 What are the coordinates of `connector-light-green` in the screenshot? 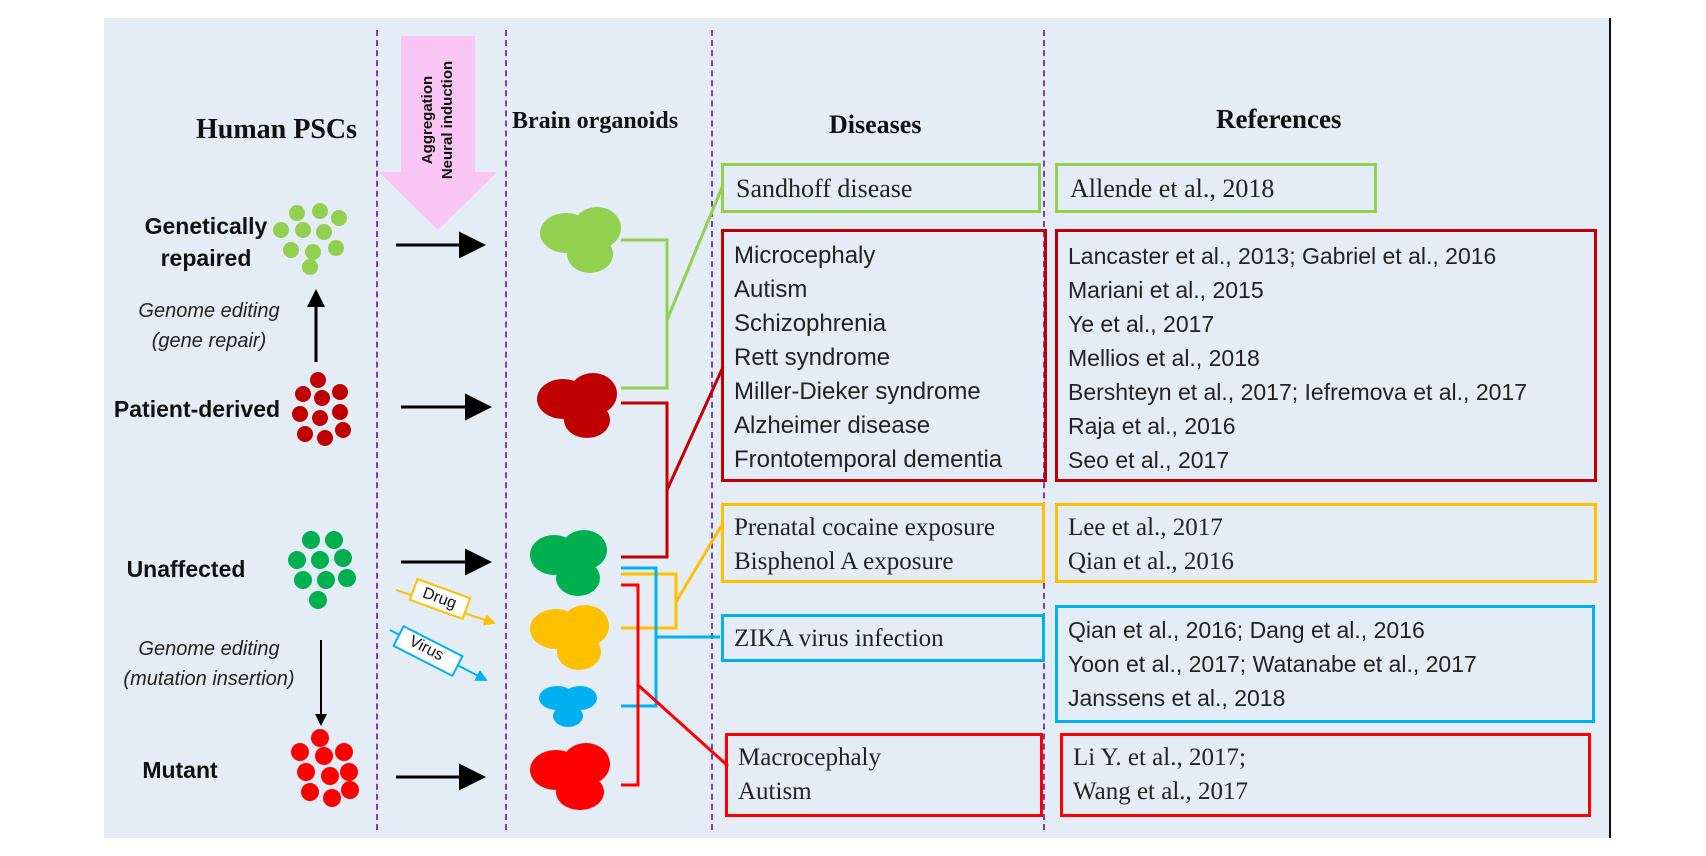 It's located at (673, 287).